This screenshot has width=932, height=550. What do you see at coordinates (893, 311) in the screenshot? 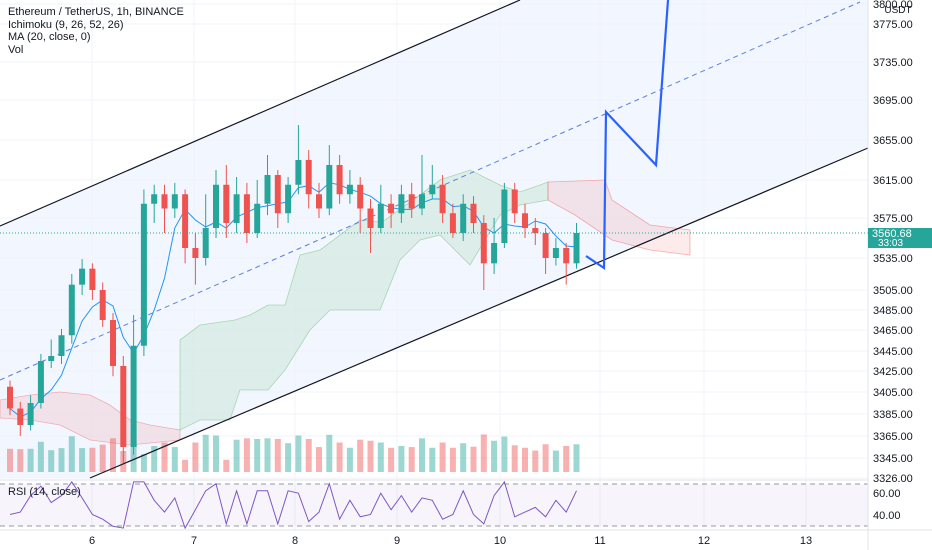
I see `price-tick-label: 3485.00` at bounding box center [893, 311].